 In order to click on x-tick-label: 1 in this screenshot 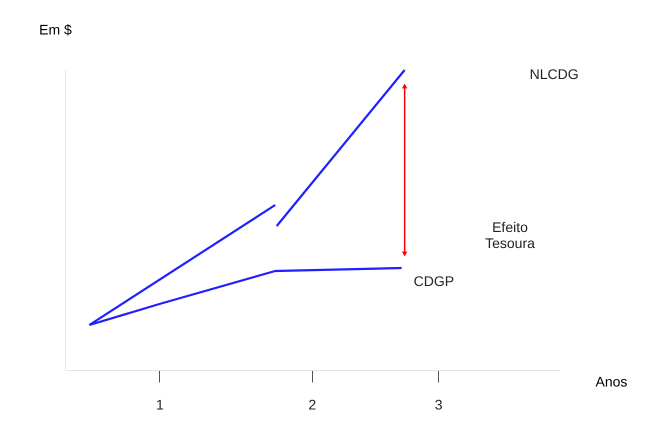, I will do `click(160, 404)`.